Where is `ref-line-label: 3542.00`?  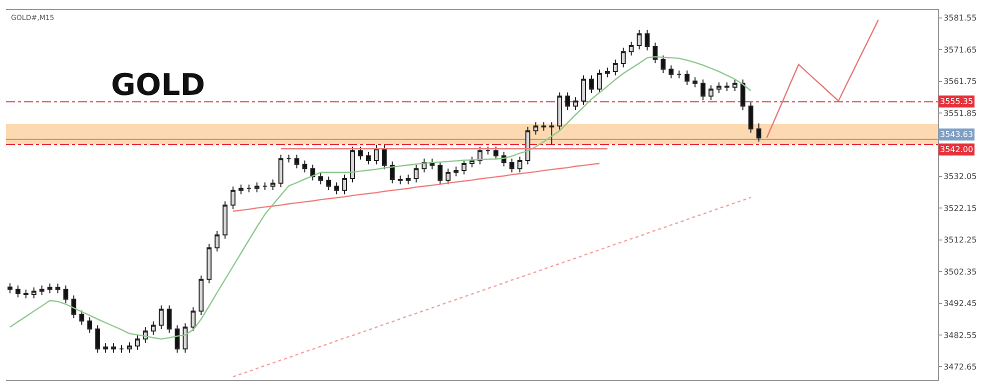 ref-line-label: 3542.00 is located at coordinates (957, 149).